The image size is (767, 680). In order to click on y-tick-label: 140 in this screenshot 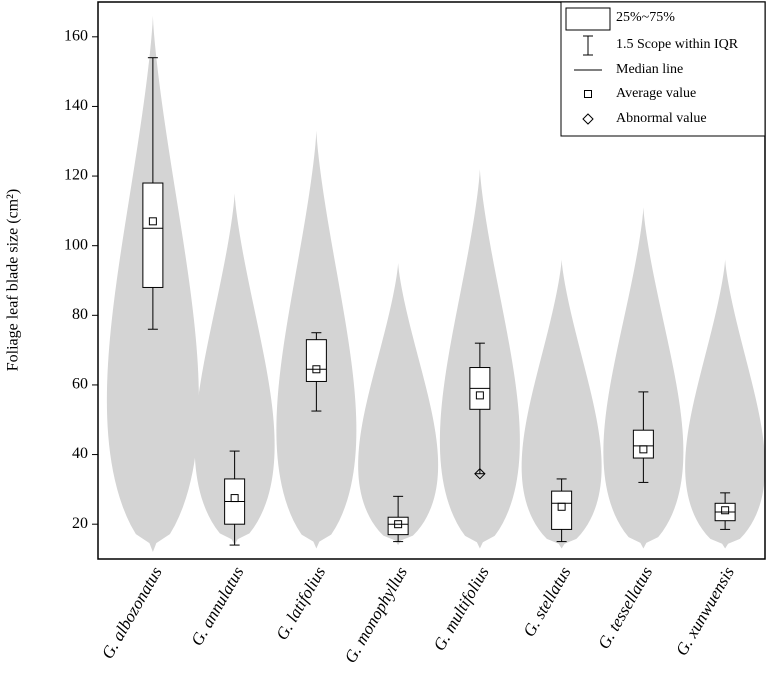, I will do `click(76, 105)`.